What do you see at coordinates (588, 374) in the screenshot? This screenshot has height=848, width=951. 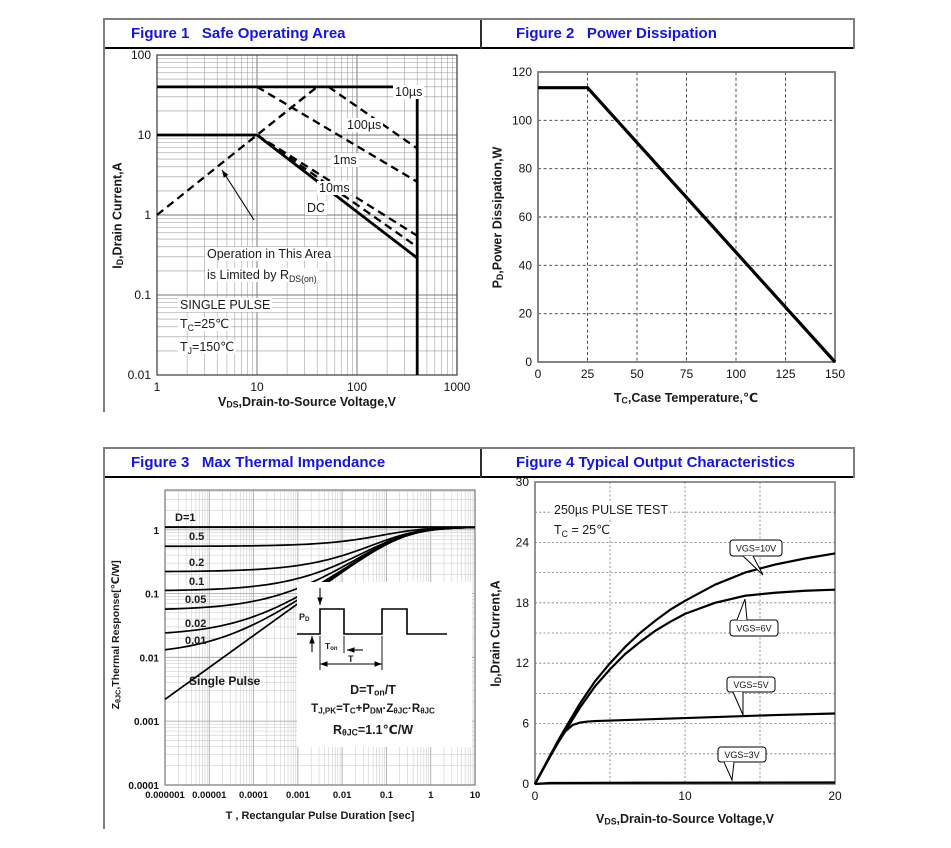 I see `x-tick-label: 25` at bounding box center [588, 374].